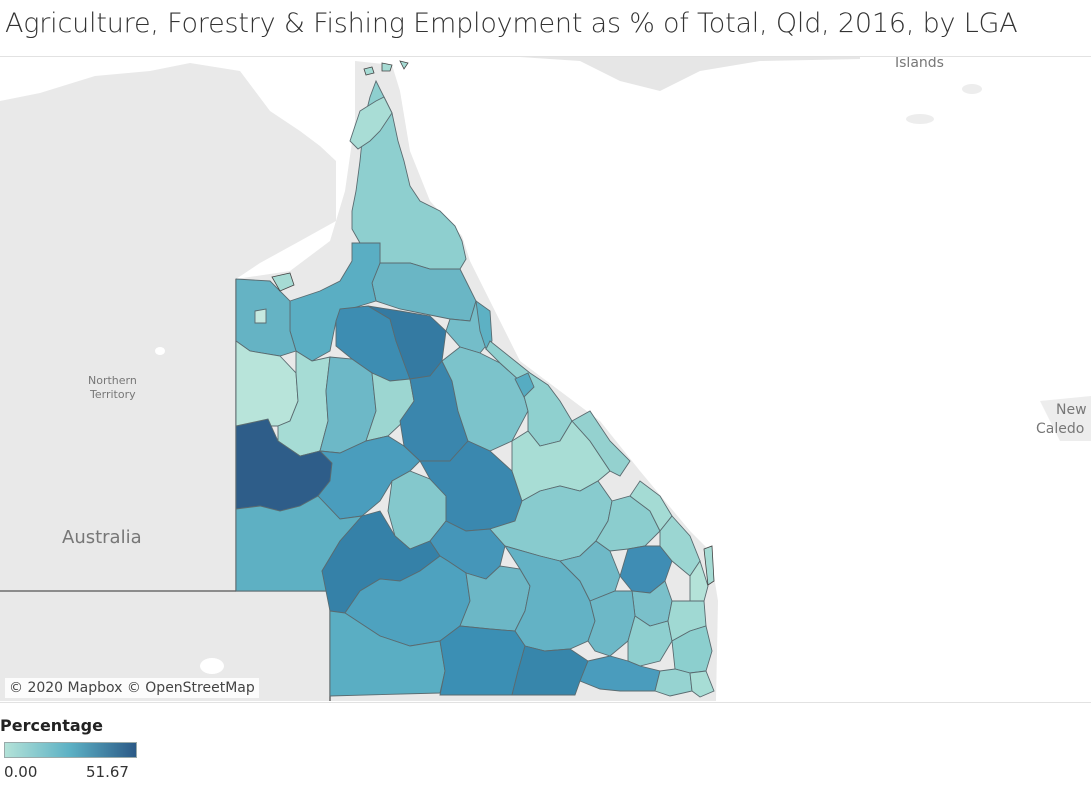 This screenshot has height=786, width=1092. What do you see at coordinates (21, 772) in the screenshot?
I see `legend-min-label: 0.00` at bounding box center [21, 772].